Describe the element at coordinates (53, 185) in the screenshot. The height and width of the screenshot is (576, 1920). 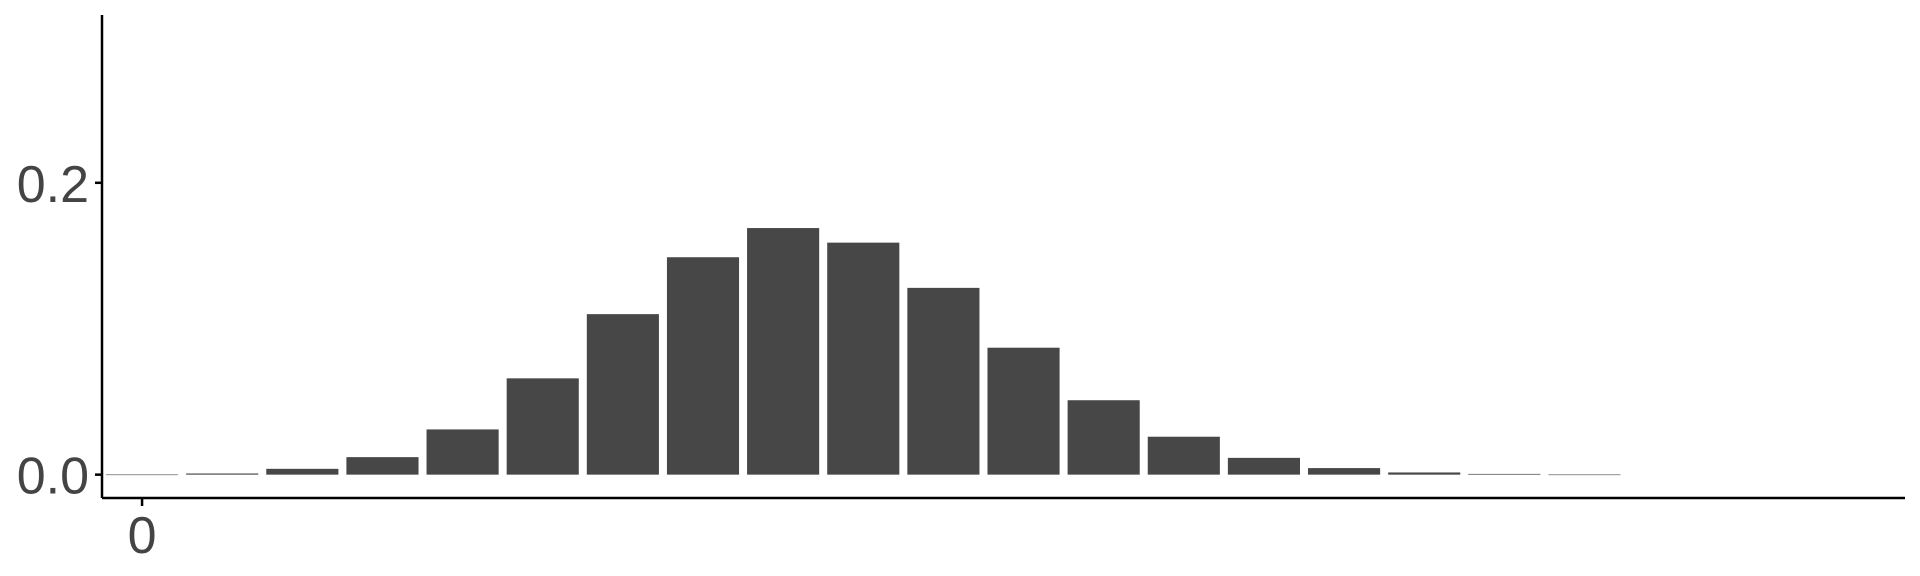
I see `y-tick-label: 0.2` at that location.